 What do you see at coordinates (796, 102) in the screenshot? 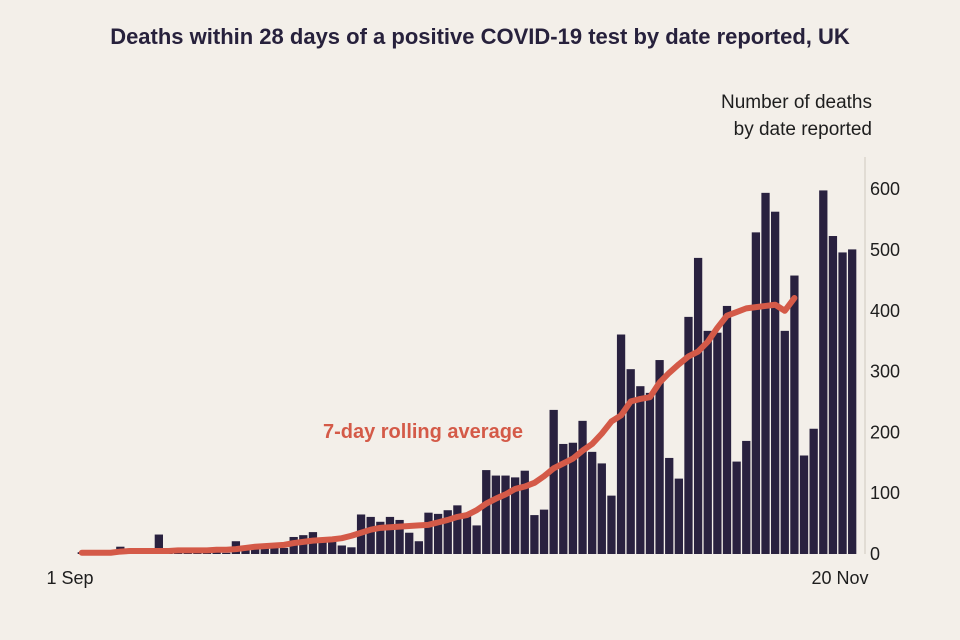
I see `y-axis-label-line-1: Number of deaths` at bounding box center [796, 102].